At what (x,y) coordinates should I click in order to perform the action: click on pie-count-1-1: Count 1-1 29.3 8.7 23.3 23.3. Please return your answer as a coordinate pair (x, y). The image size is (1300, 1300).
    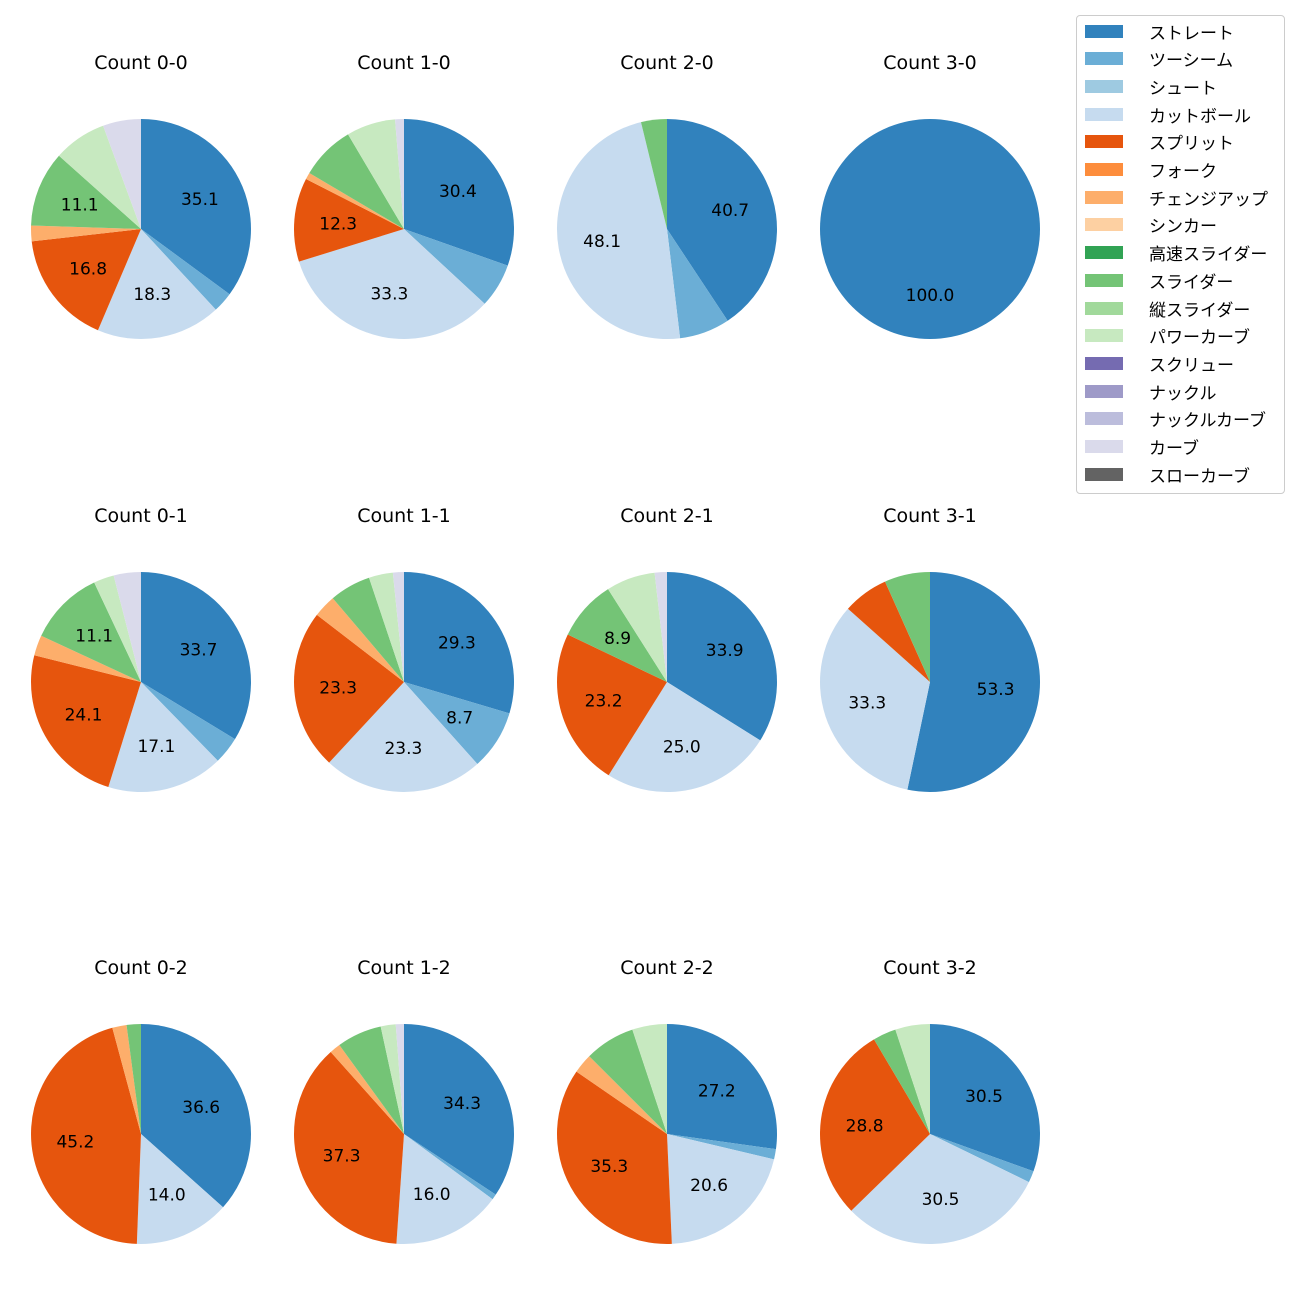
    Looking at the image, I should click on (404, 648).